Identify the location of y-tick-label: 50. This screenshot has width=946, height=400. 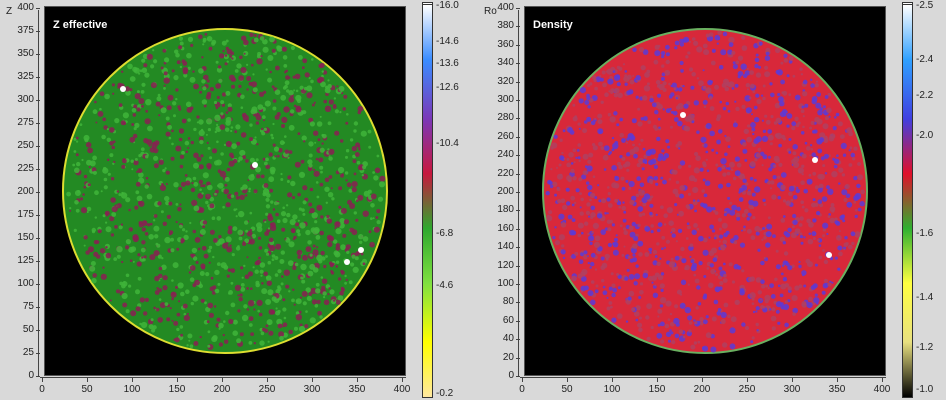
(28, 329).